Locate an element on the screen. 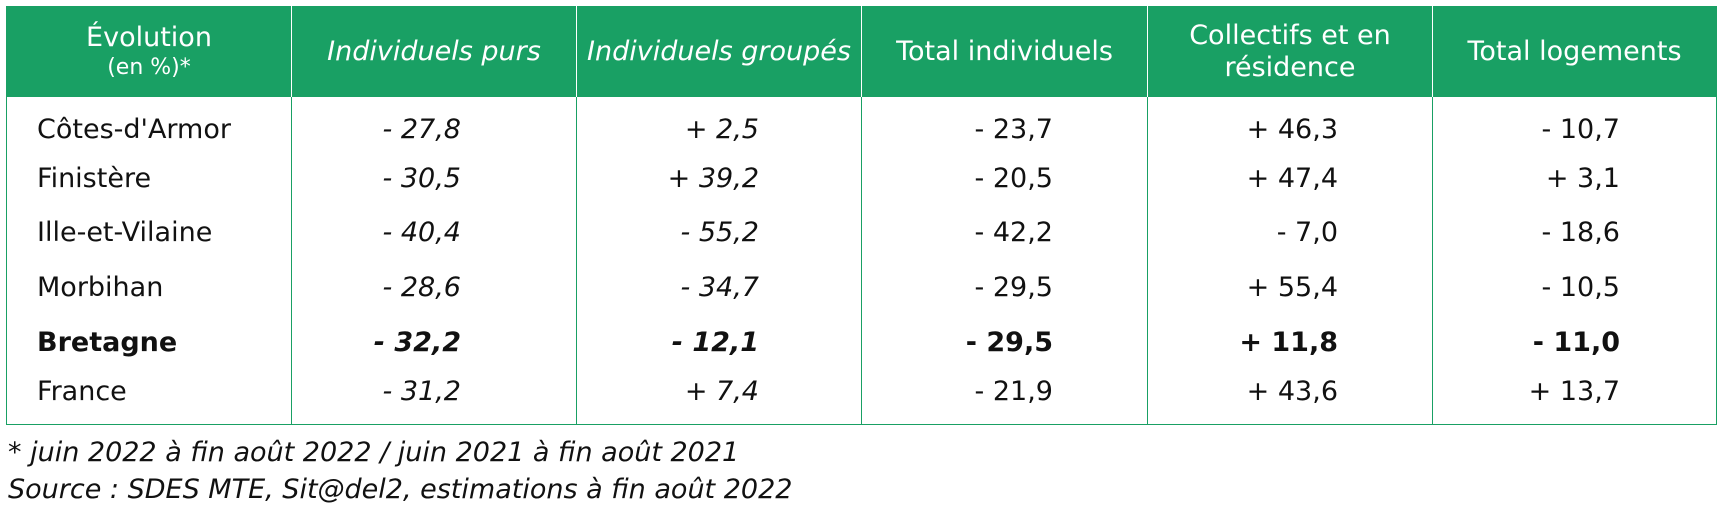 The image size is (1722, 510). cell-individuels-purs: - 31,2 is located at coordinates (434, 397).